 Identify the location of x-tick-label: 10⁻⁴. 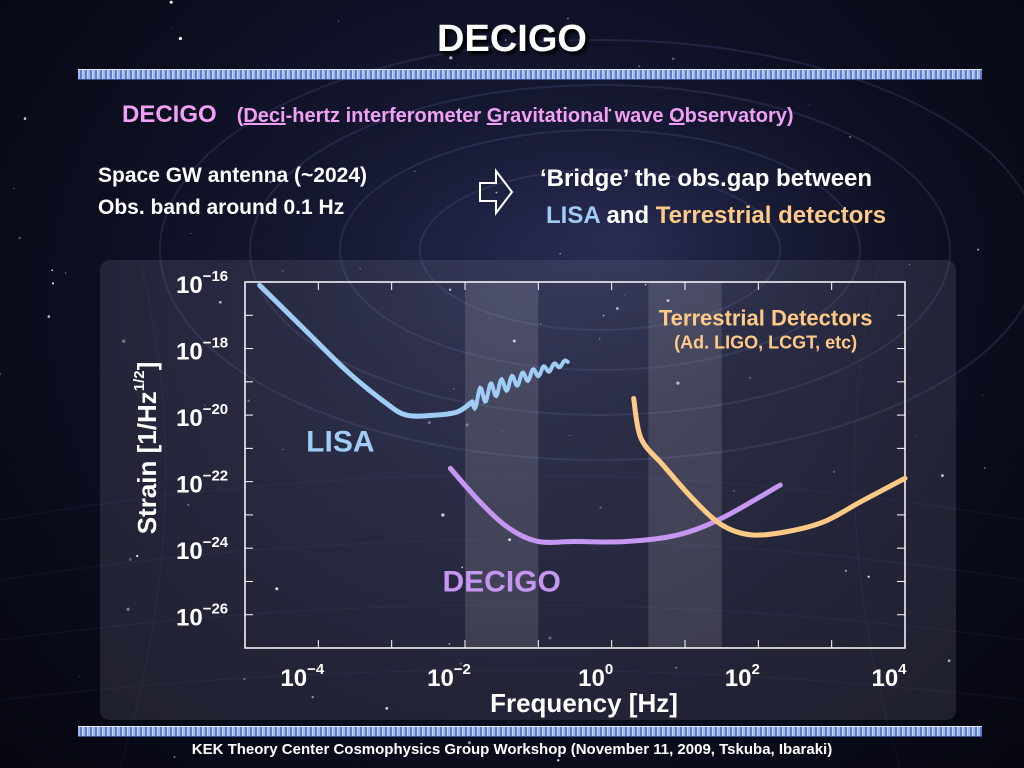
(302, 676).